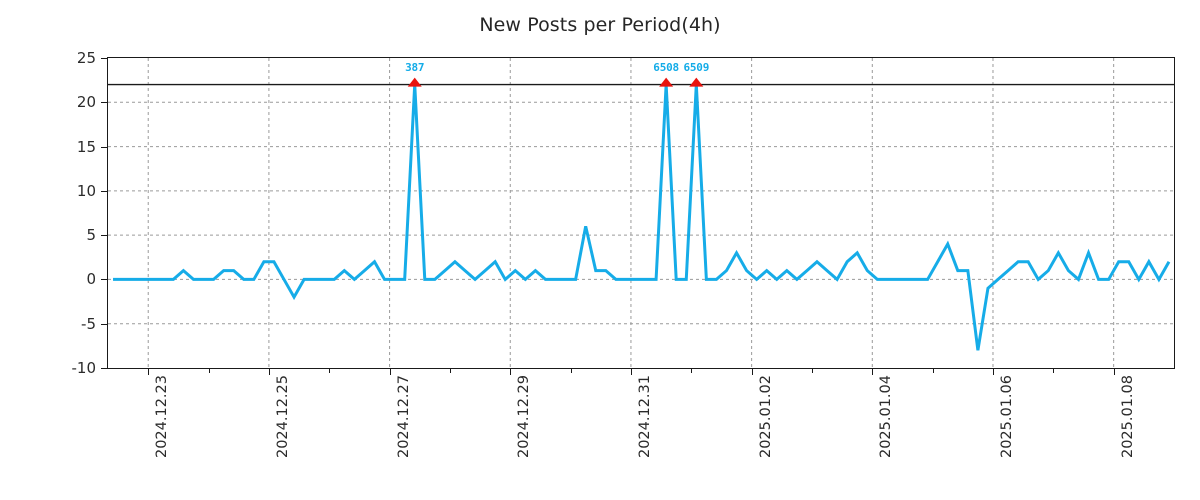 The height and width of the screenshot is (500, 1200). What do you see at coordinates (1006, 417) in the screenshot?
I see `x-axis-tick-label: 2025.01.06` at bounding box center [1006, 417].